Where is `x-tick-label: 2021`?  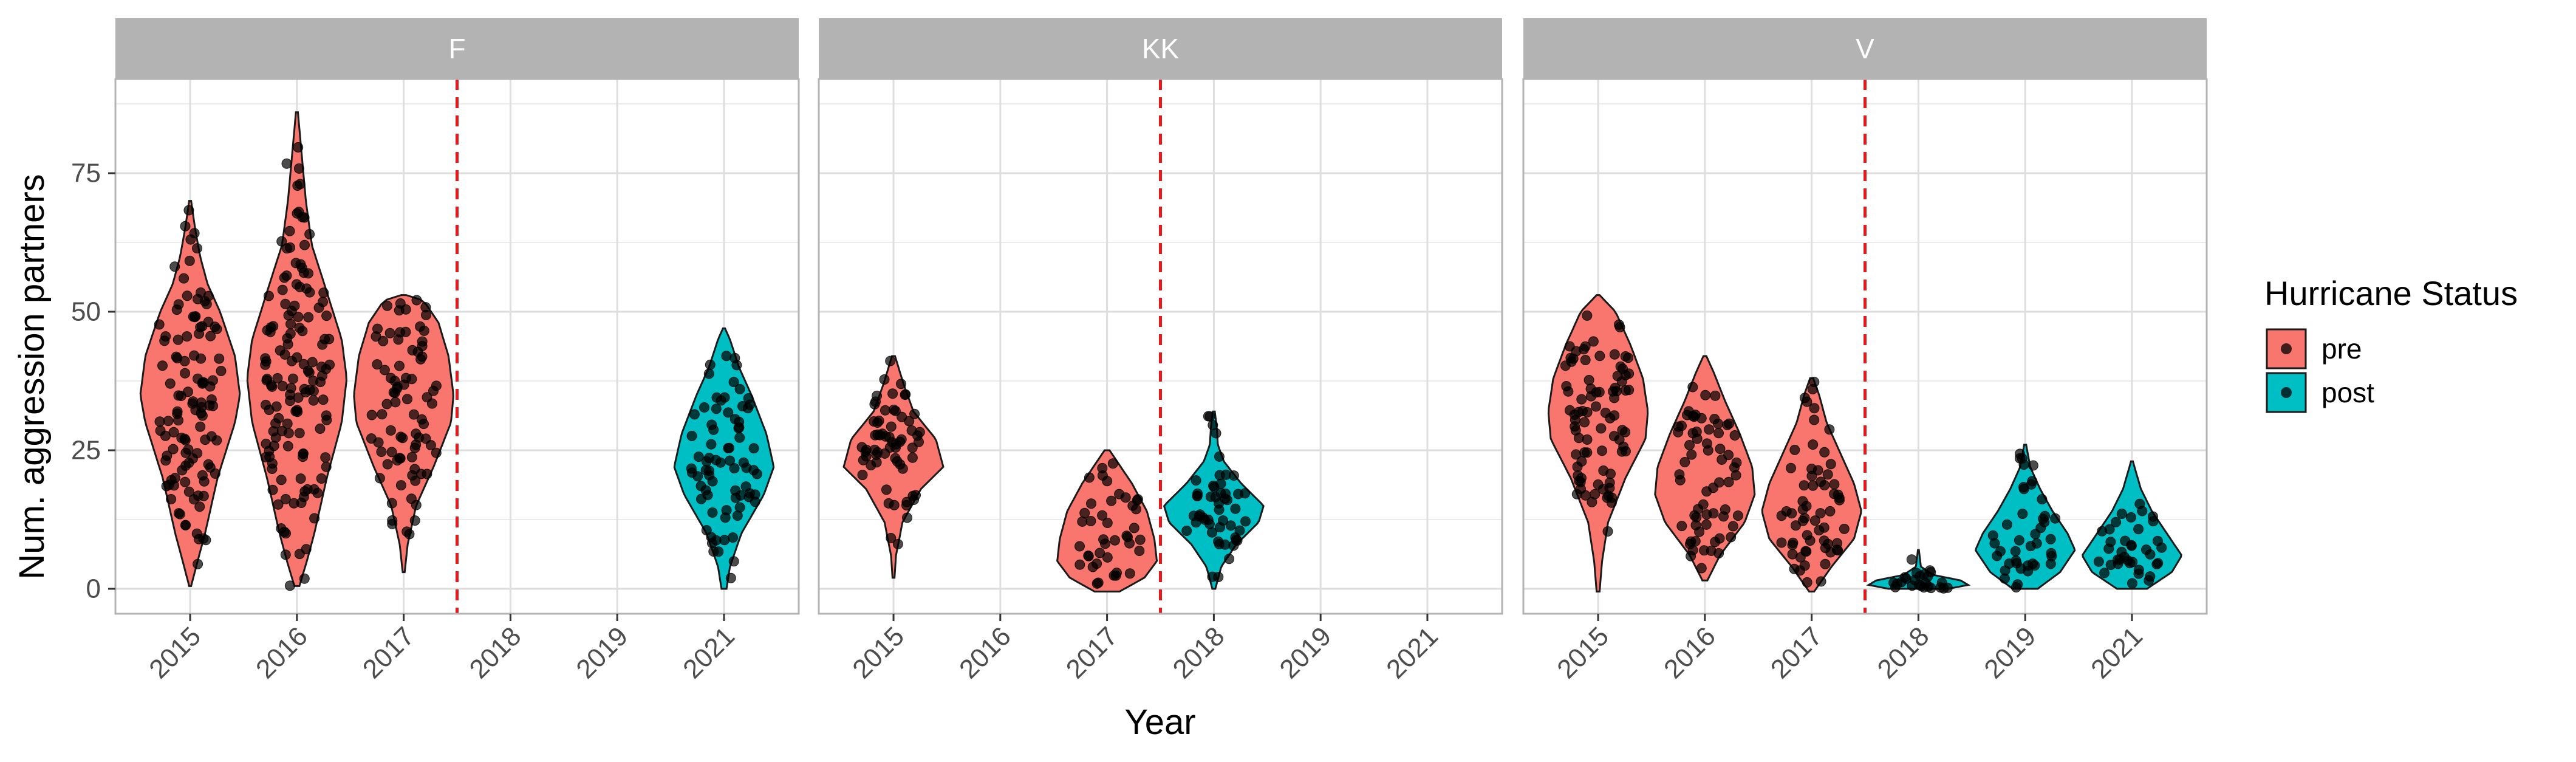
x-tick-label: 2021 is located at coordinates (708, 652).